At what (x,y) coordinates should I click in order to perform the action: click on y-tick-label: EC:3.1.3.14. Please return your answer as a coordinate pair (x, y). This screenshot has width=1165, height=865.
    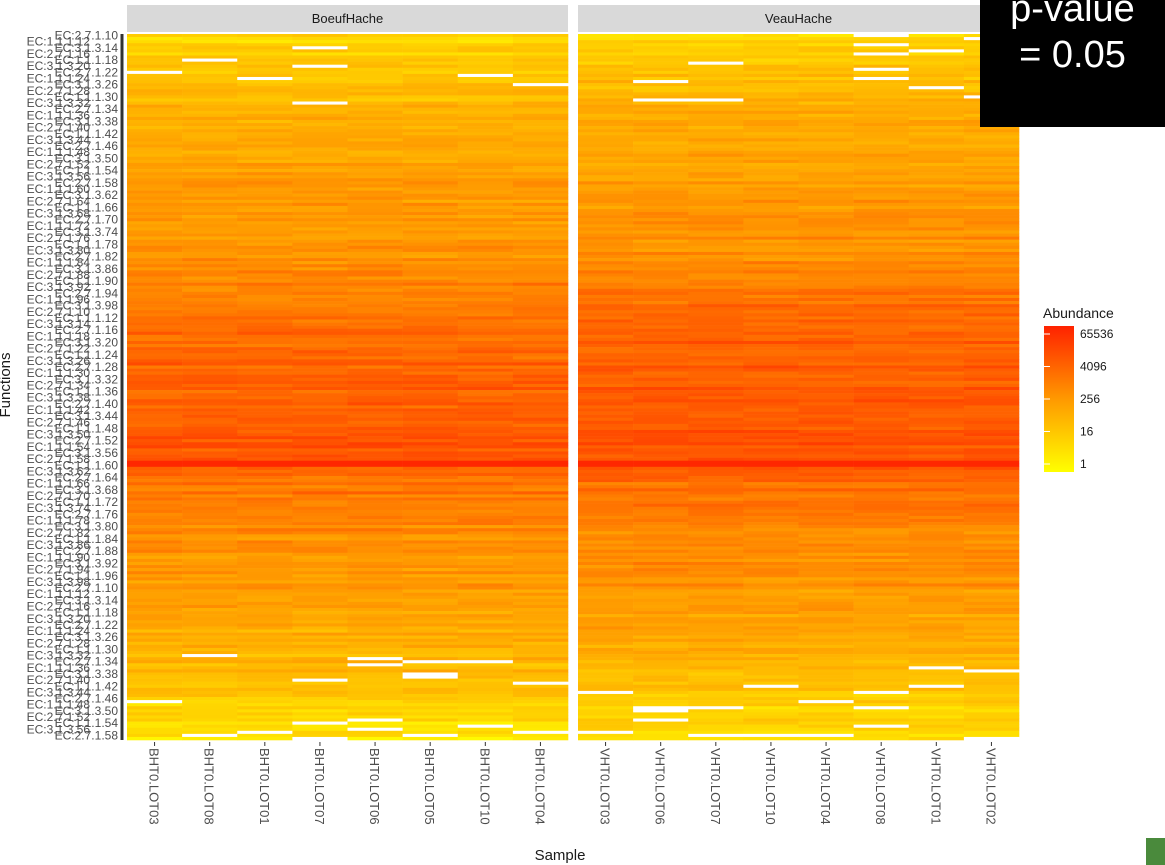
    Looking at the image, I should click on (59, 324).